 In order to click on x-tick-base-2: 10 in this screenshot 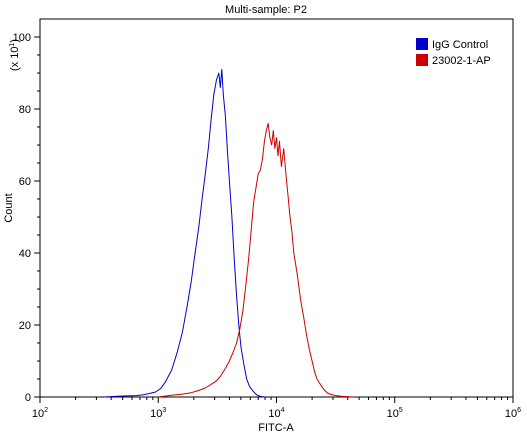, I will do `click(274, 414)`.